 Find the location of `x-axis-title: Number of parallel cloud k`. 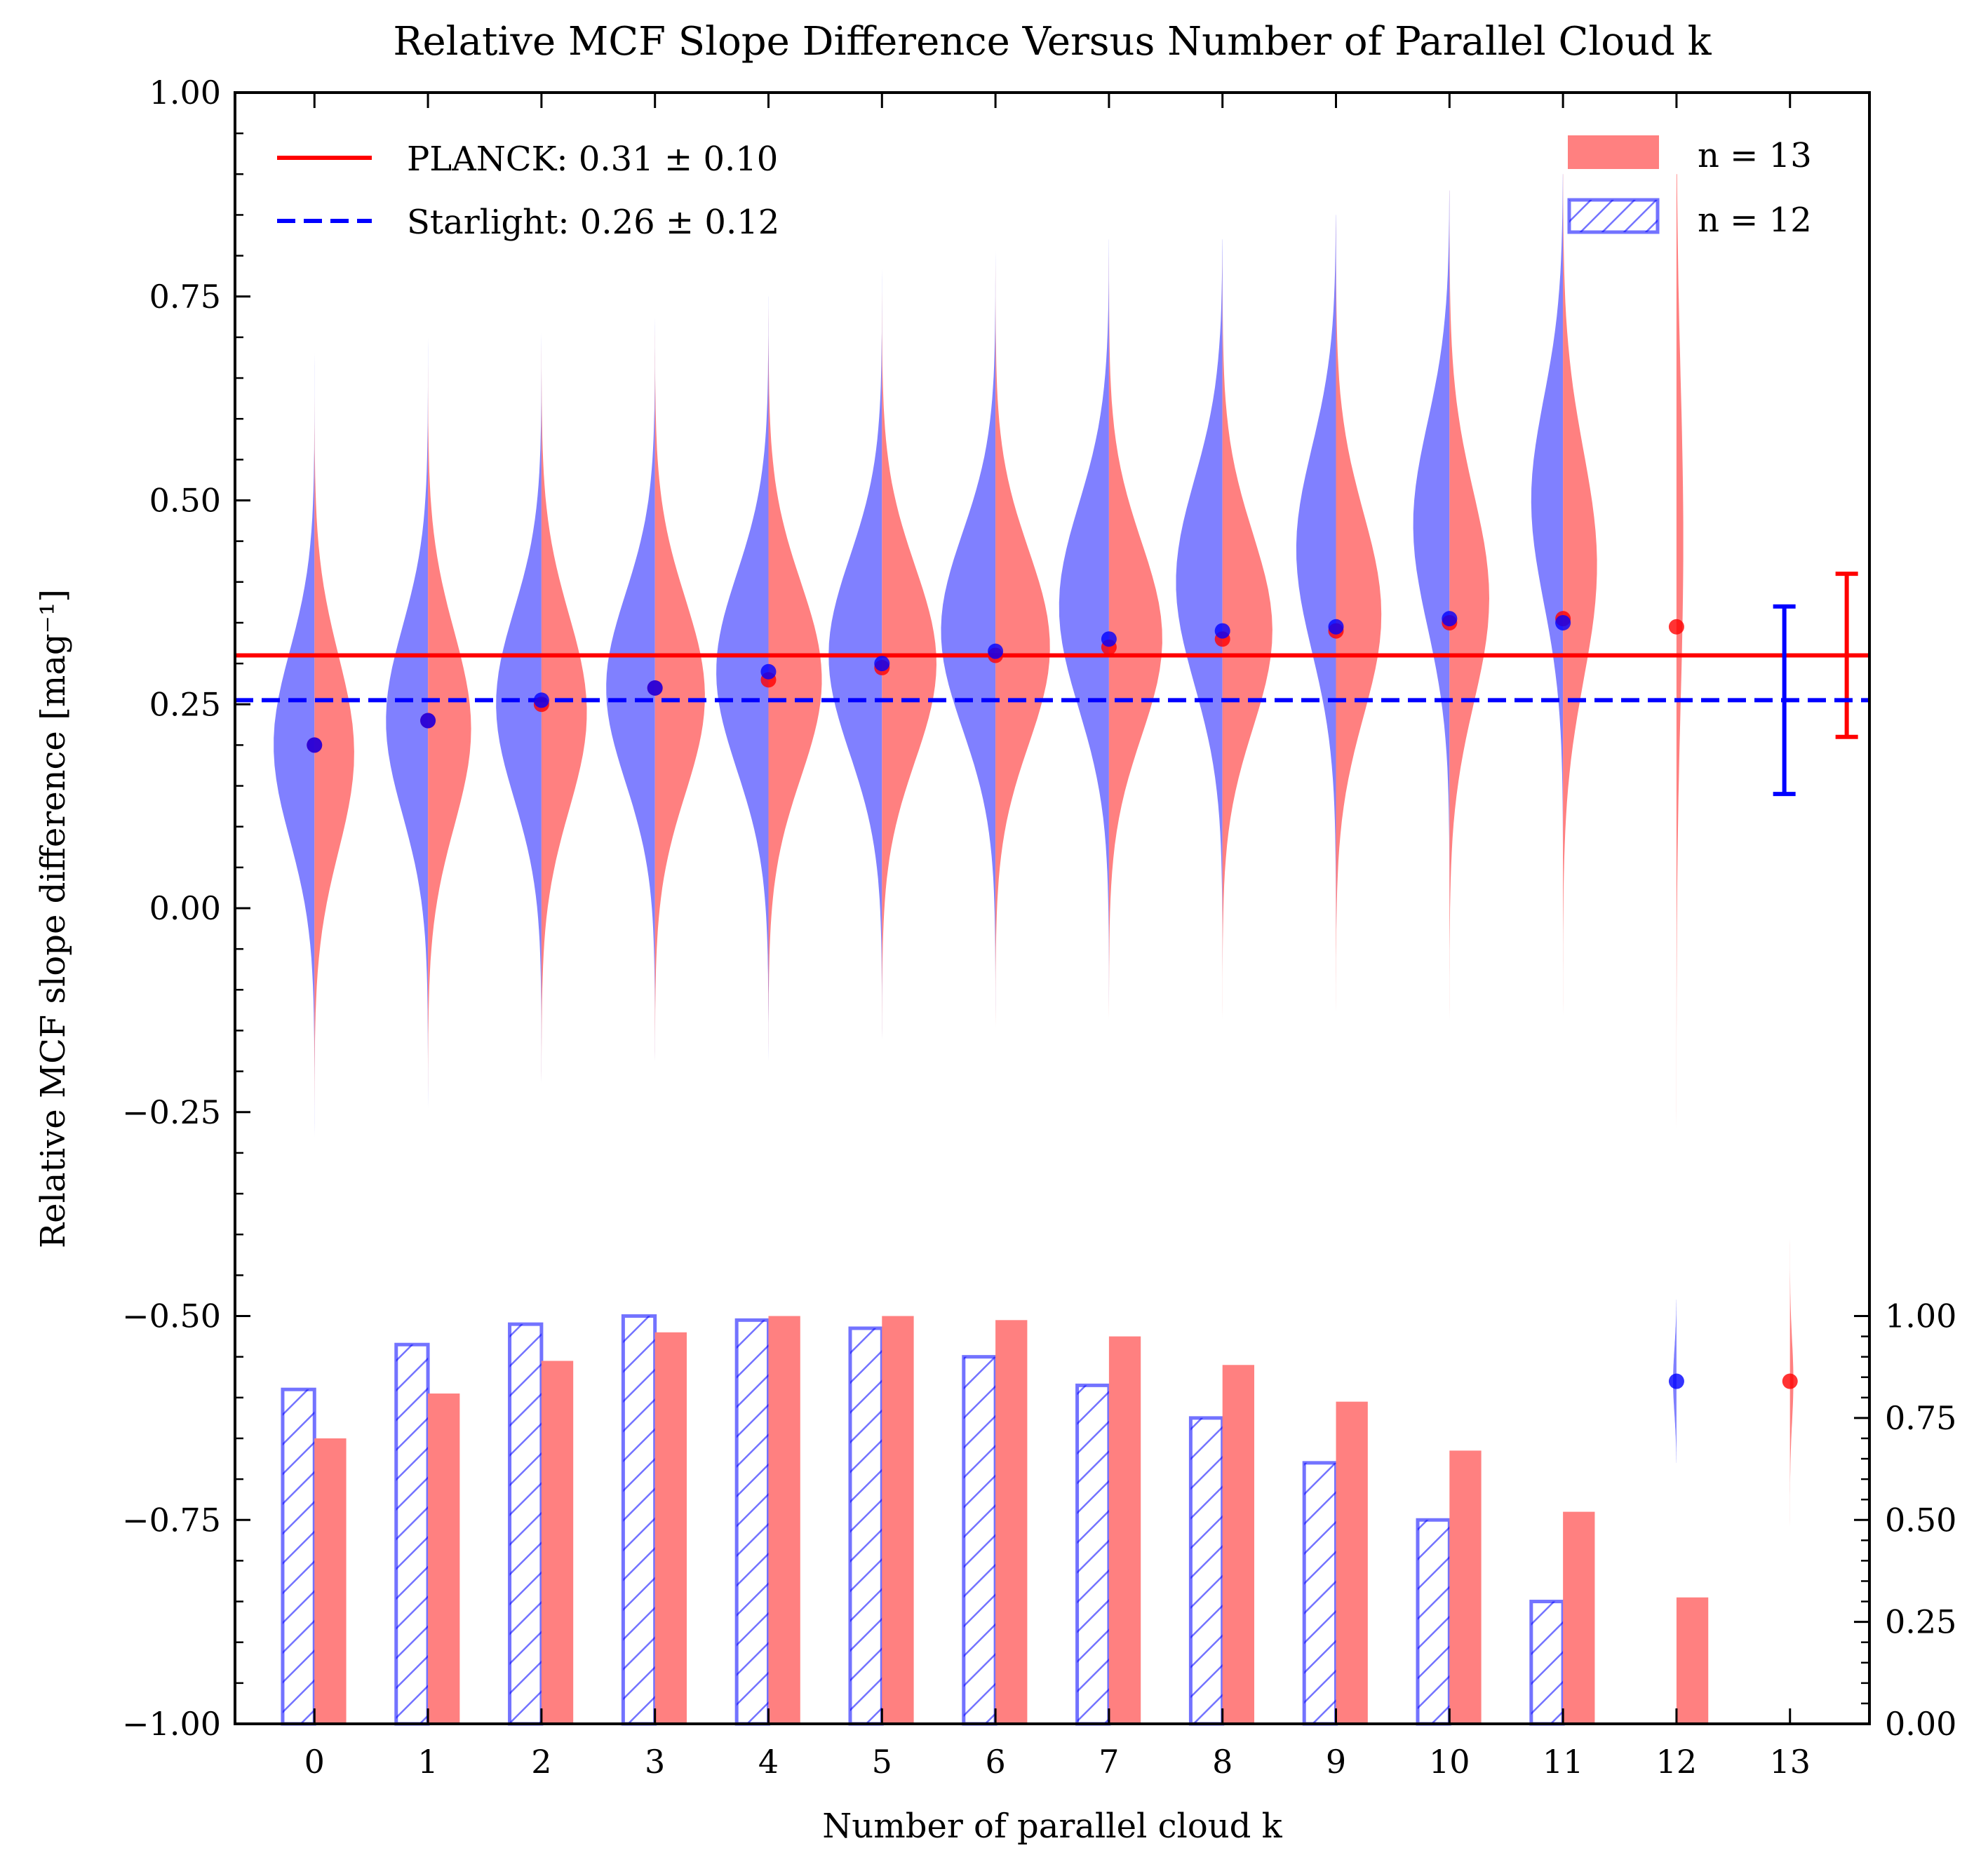

x-axis-title: Number of parallel cloud k is located at coordinates (1052, 1826).